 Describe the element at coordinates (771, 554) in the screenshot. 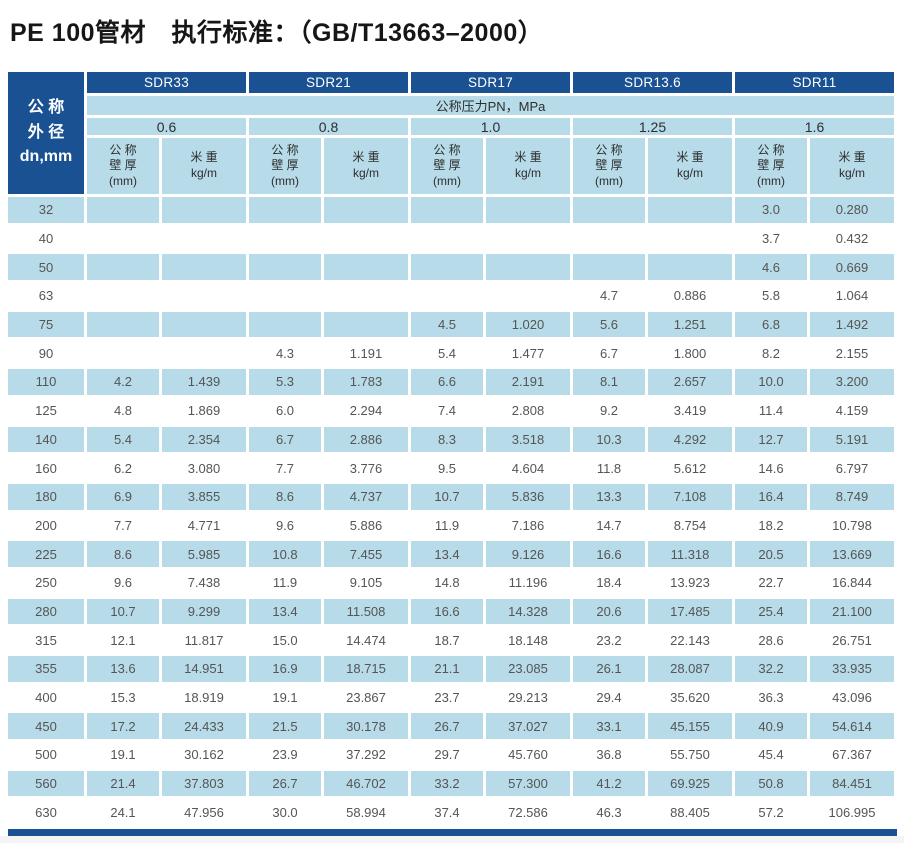

I see `wall-thickness-value: 20.5` at that location.